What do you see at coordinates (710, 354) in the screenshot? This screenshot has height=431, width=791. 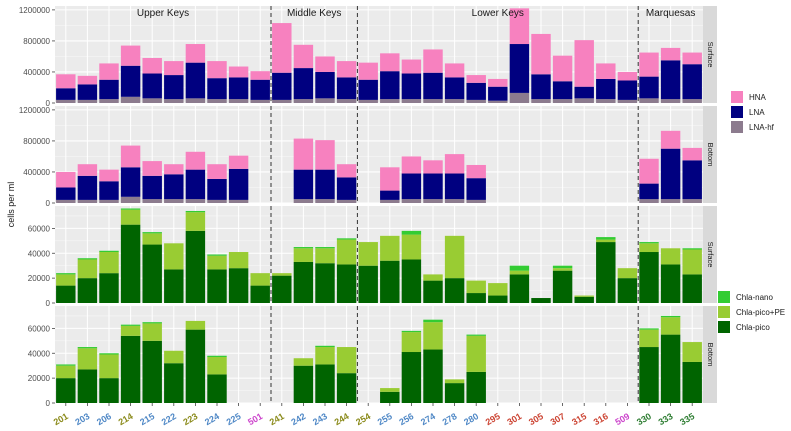 I see `facet-strip` at bounding box center [710, 354].